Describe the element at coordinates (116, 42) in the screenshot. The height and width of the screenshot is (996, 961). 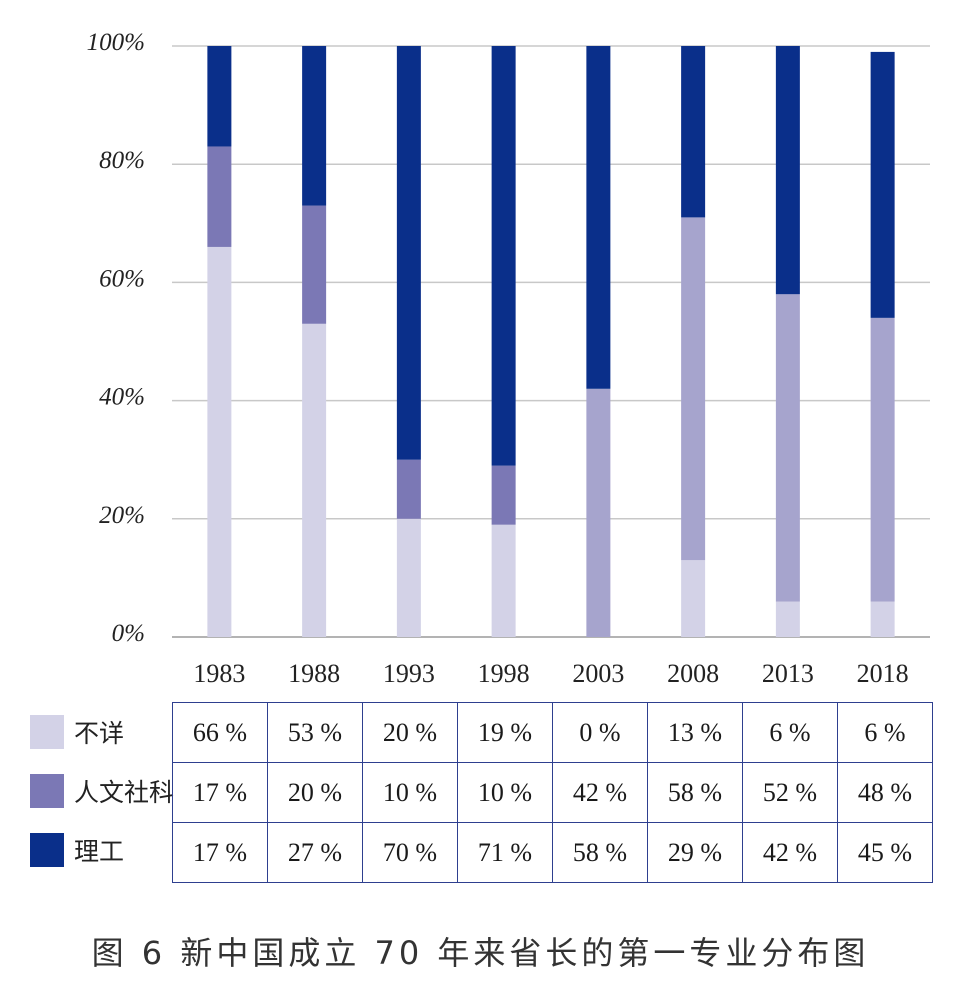
I see `y-tick-label-100pct: 100%` at that location.